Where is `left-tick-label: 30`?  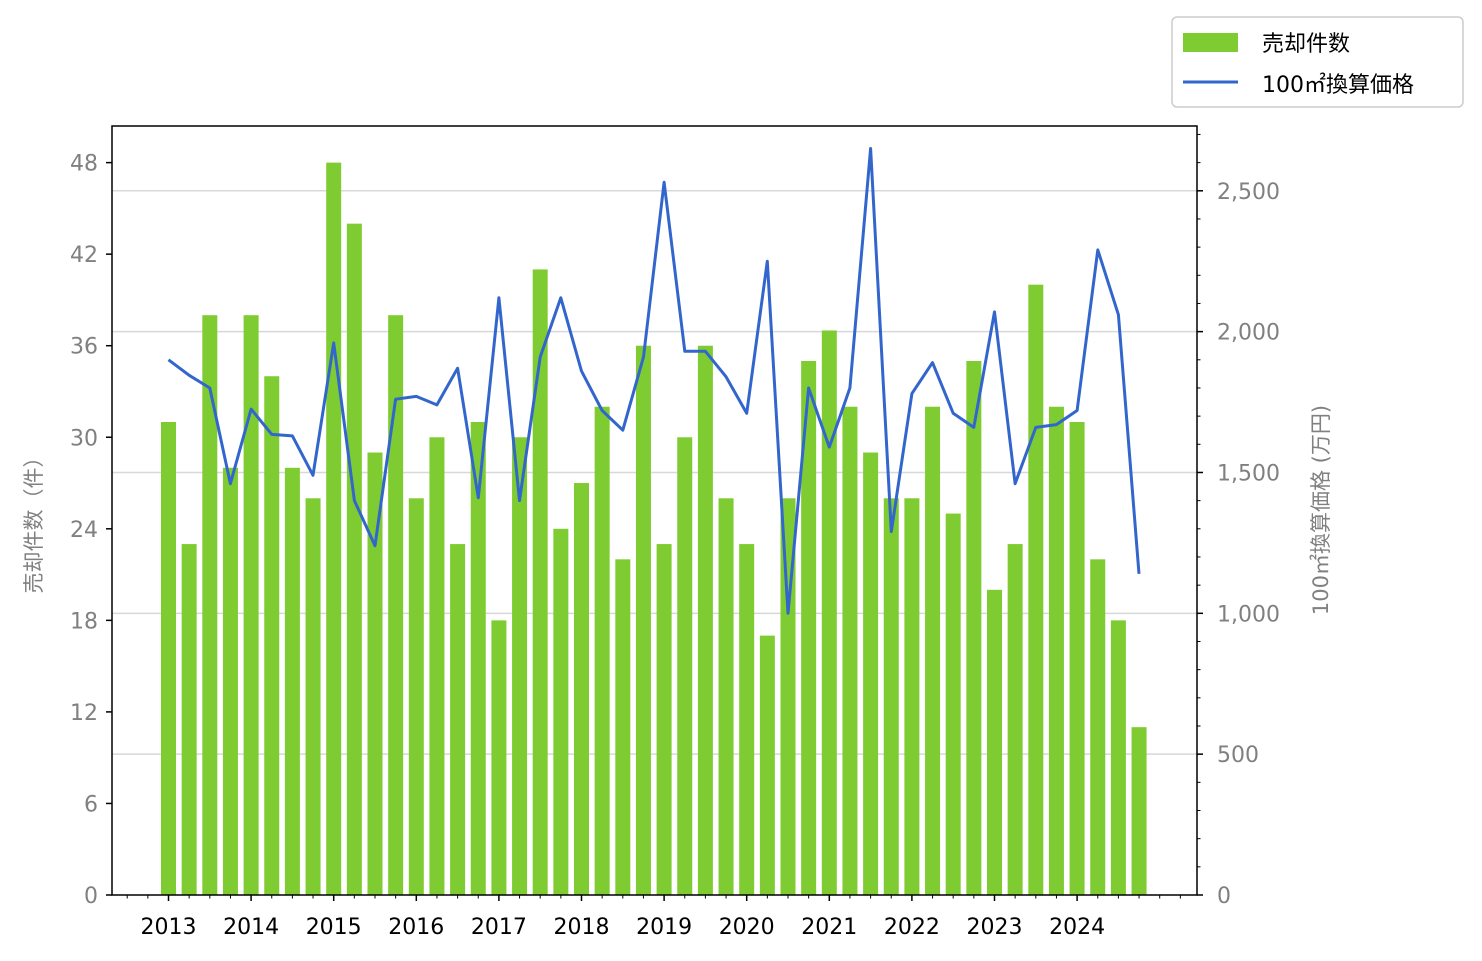
left-tick-label: 30 is located at coordinates (84, 438).